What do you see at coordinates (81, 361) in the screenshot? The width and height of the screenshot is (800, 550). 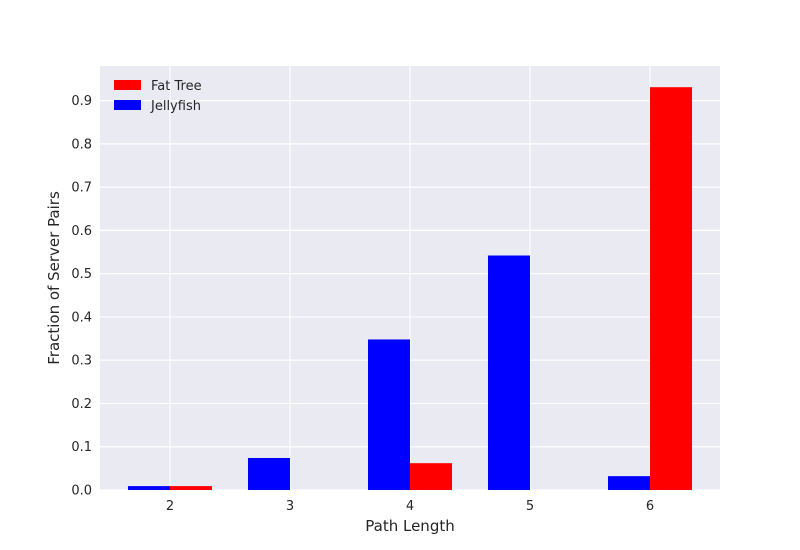 I see `y-tick-label: 0.3` at bounding box center [81, 361].